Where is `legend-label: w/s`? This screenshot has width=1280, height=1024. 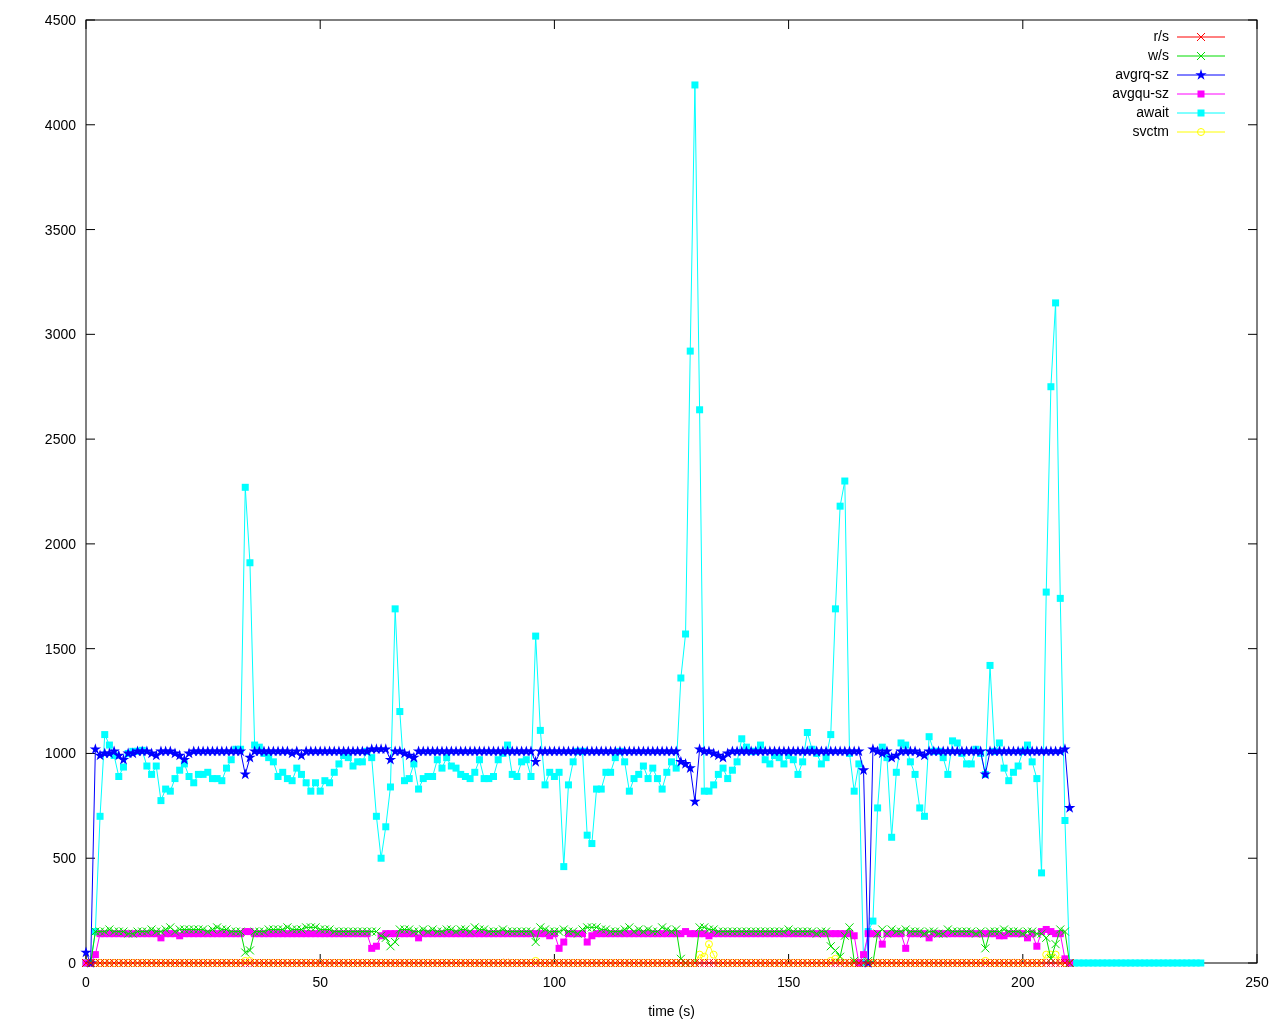 legend-label: w/s is located at coordinates (1158, 55).